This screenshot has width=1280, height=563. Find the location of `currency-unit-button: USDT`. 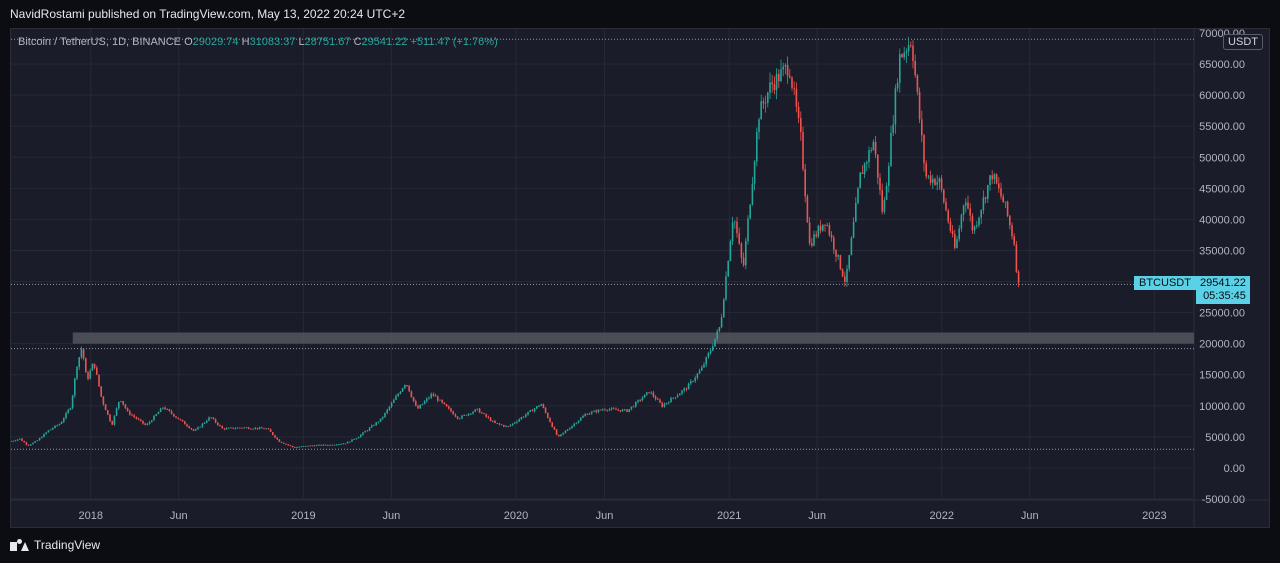

currency-unit-button: USDT is located at coordinates (1243, 42).